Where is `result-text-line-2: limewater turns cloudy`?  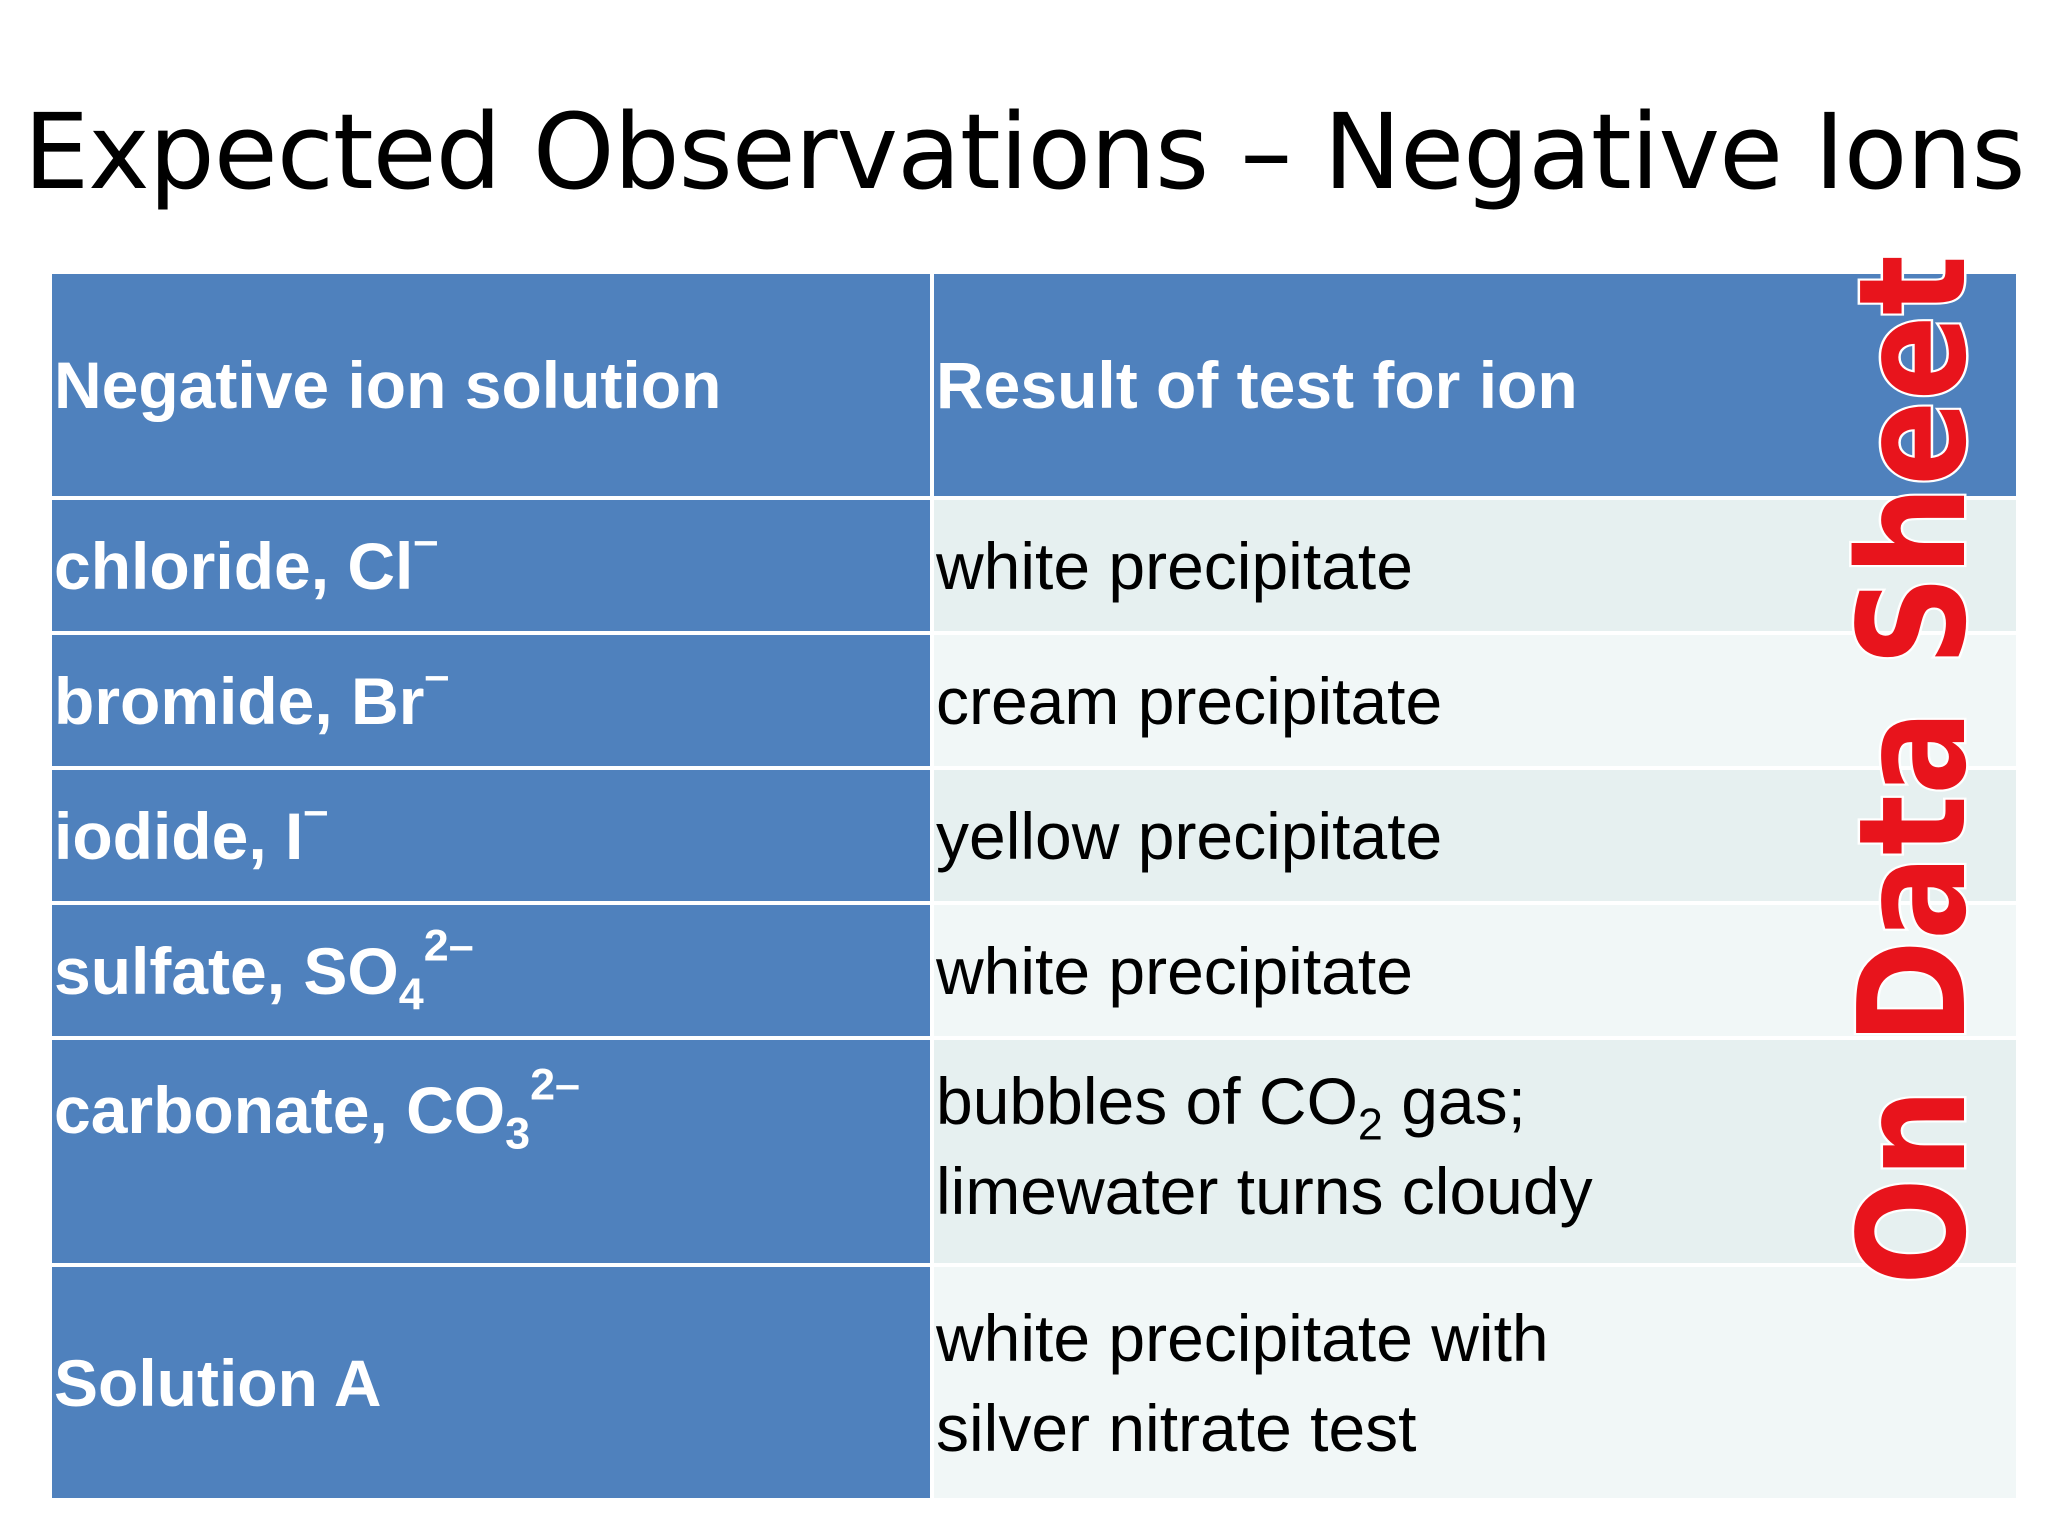 result-text-line-2: limewater turns cloudy is located at coordinates (1264, 1191).